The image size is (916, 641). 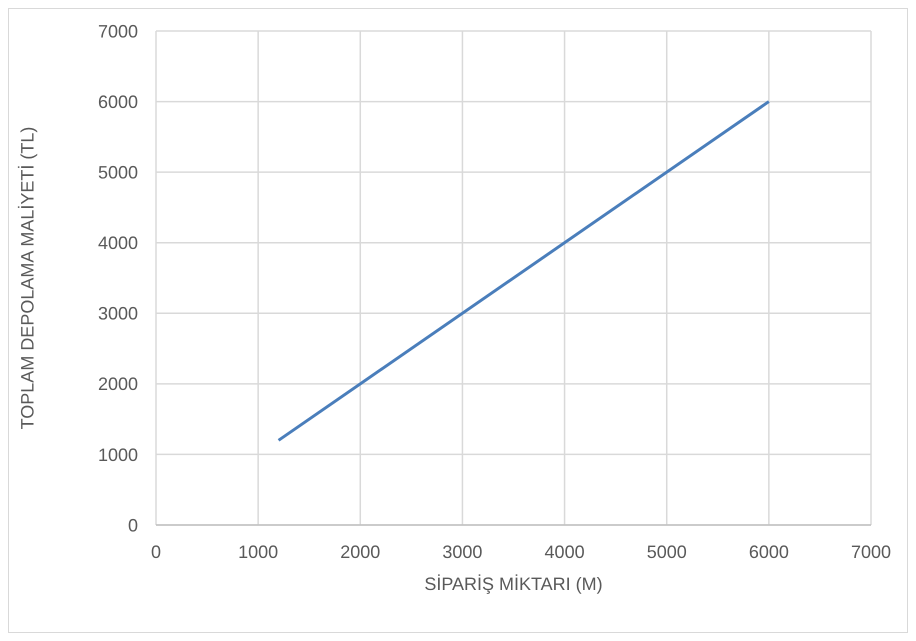 I want to click on y-tick-label: 3000, so click(x=118, y=314).